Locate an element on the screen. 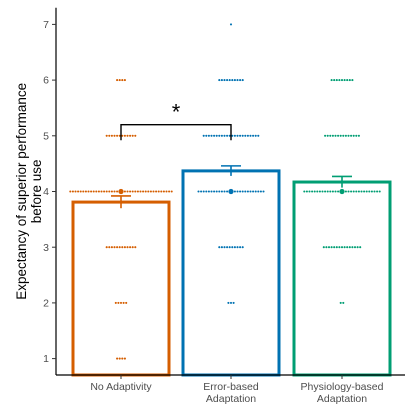  y-tick-label: 2 is located at coordinates (46, 304).